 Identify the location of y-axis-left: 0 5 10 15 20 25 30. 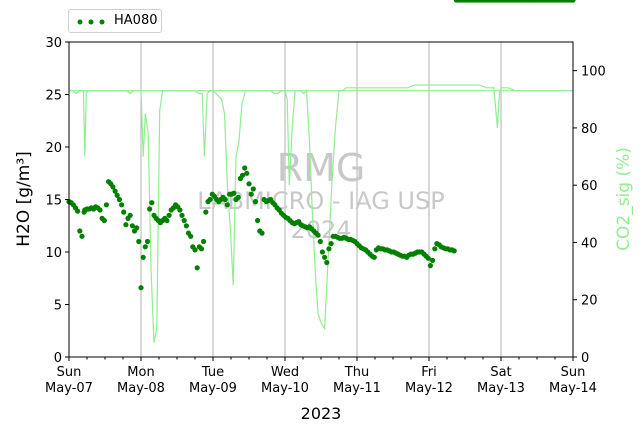
(57, 201).